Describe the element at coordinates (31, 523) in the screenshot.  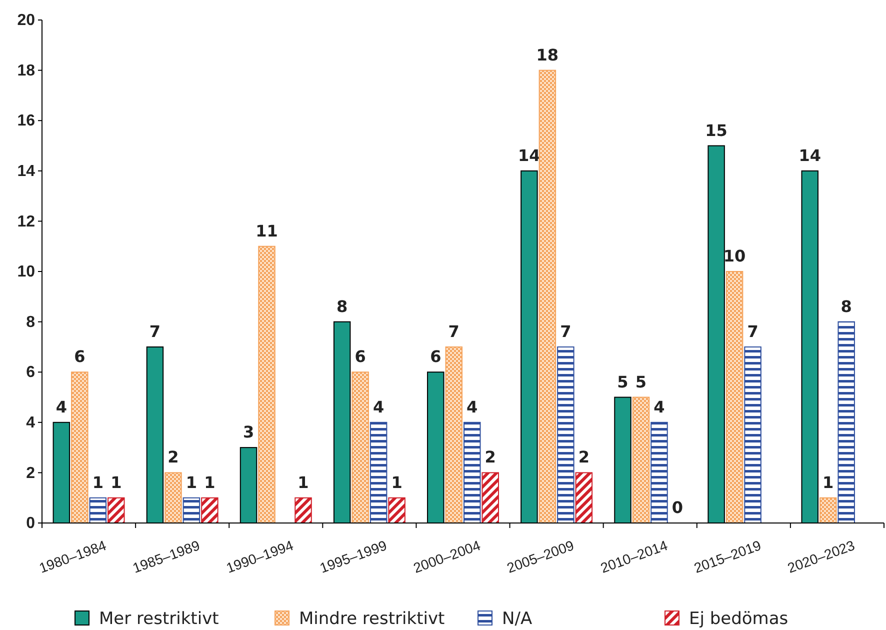
I see `y-tick-label: 0` at that location.